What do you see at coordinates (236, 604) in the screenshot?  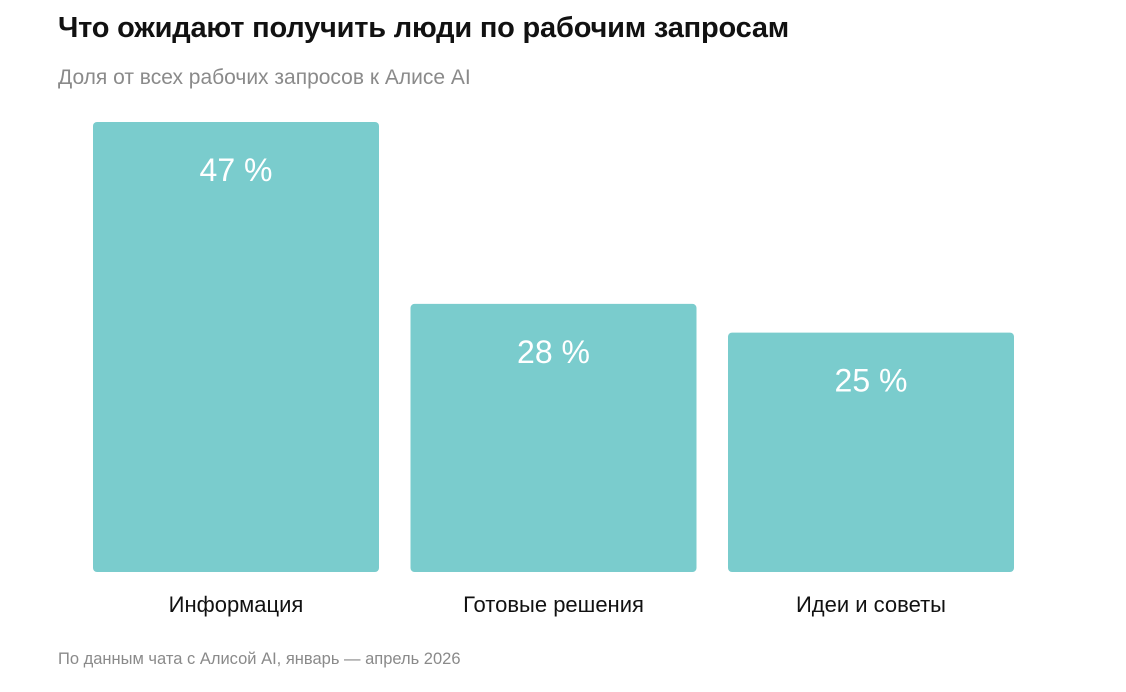 I see `category-label-1: Информация` at bounding box center [236, 604].